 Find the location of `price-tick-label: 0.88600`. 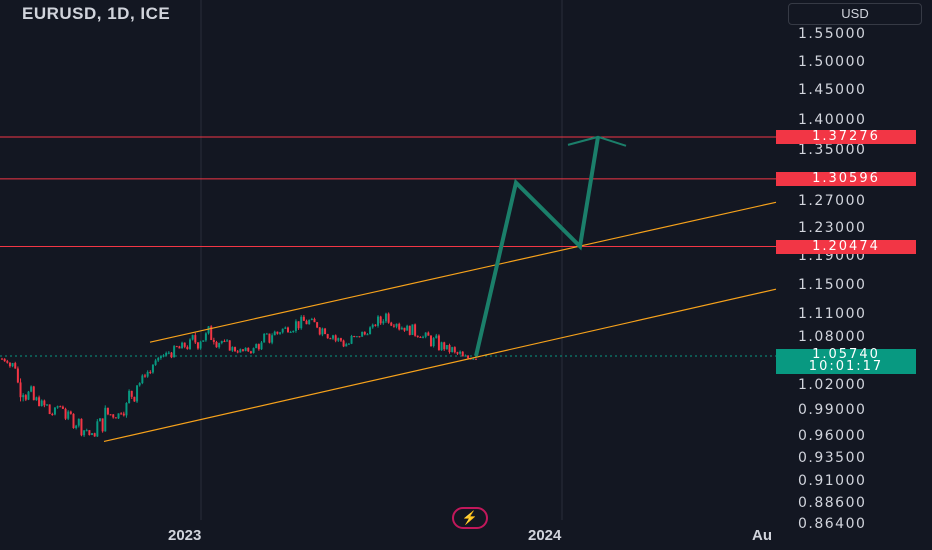

price-tick-label: 0.88600 is located at coordinates (832, 503).